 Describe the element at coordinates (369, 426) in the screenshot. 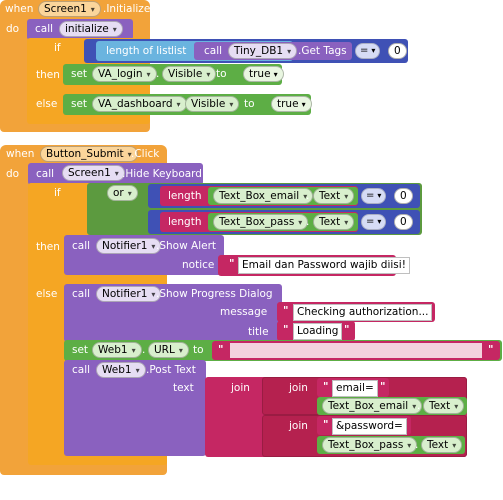

I see `password-eq-string-value: &password=` at that location.